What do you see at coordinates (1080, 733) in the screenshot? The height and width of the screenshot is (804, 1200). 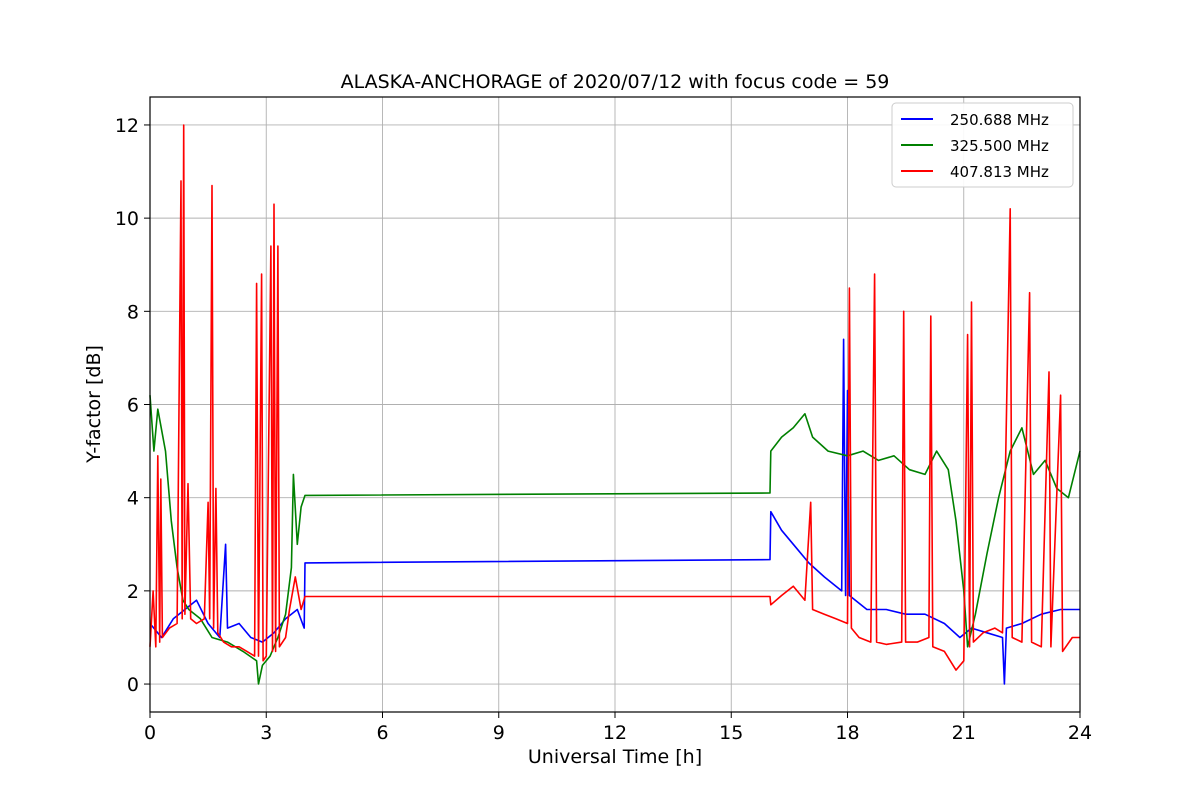 I see `x-tick-label: 24` at bounding box center [1080, 733].